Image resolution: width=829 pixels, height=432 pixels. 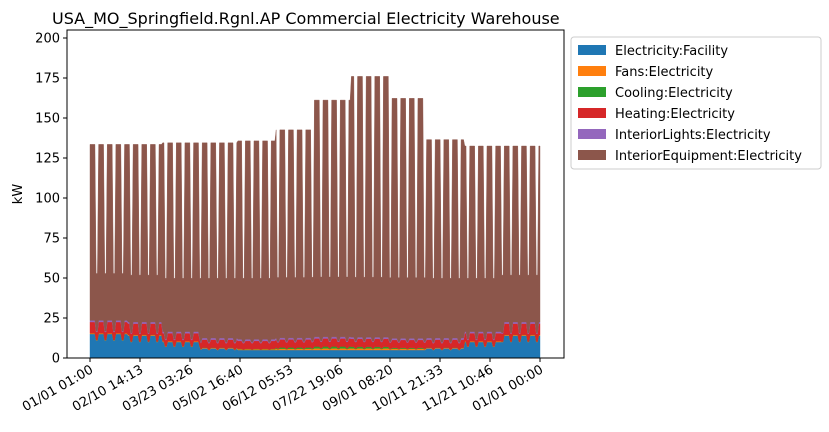 I want to click on y-tick-label: 200, so click(x=47, y=39).